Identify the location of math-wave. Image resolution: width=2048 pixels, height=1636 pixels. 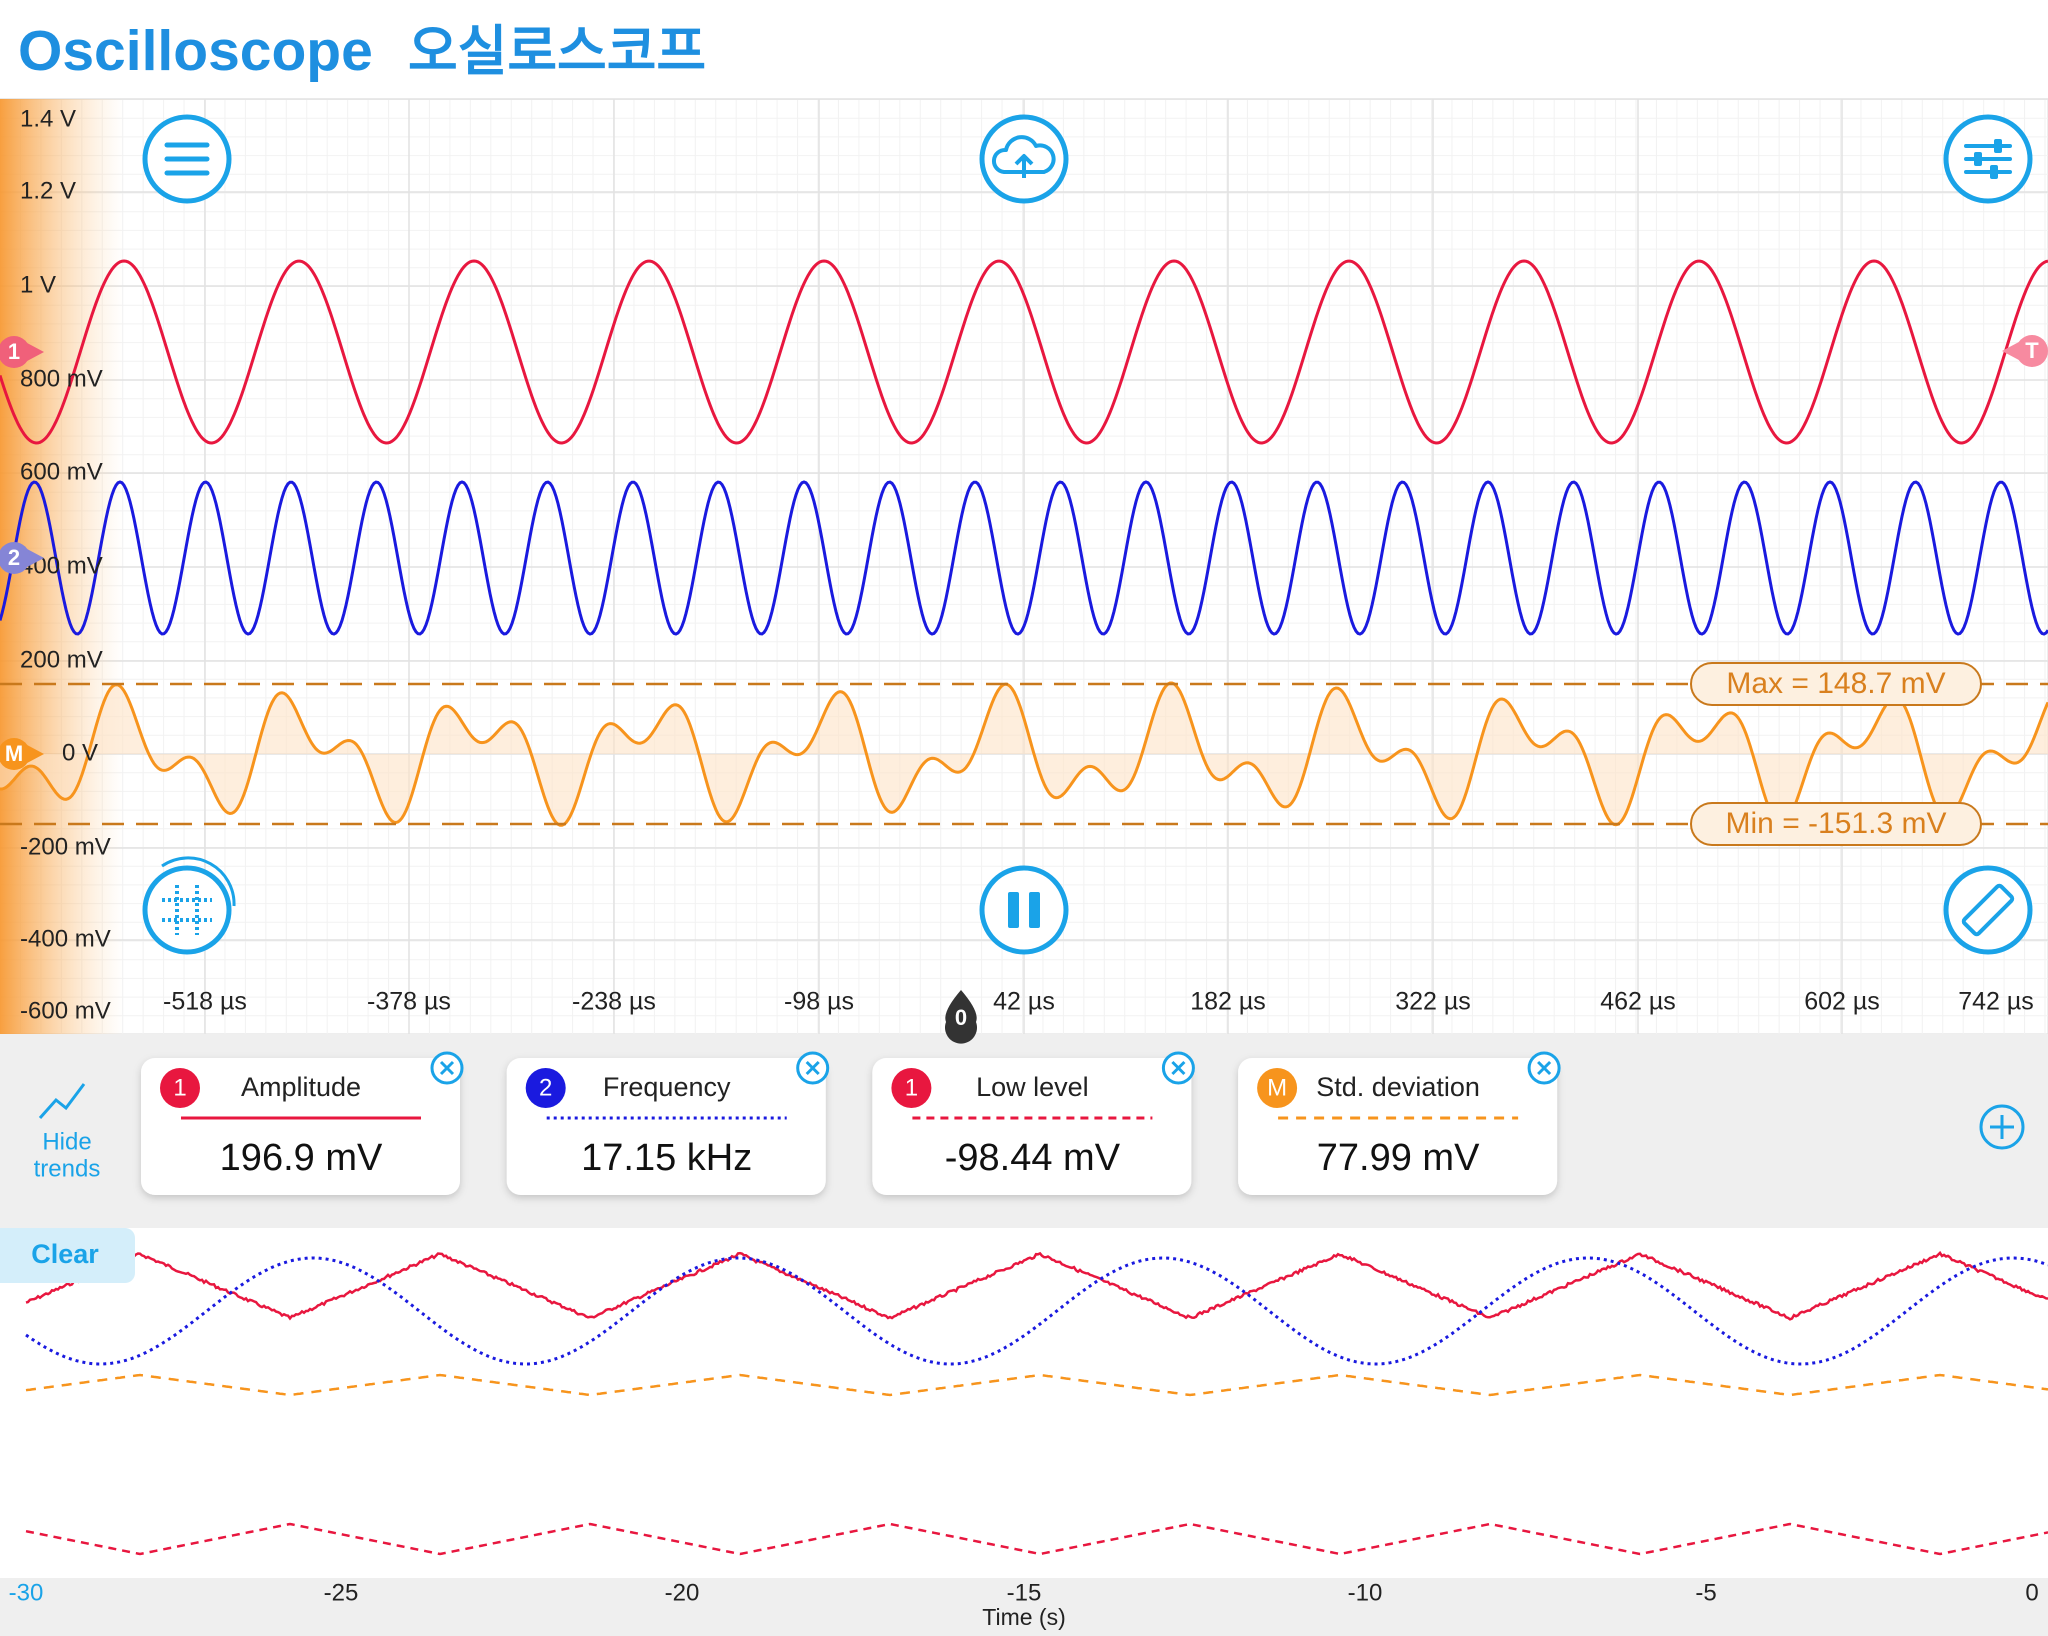
(1024, 754).